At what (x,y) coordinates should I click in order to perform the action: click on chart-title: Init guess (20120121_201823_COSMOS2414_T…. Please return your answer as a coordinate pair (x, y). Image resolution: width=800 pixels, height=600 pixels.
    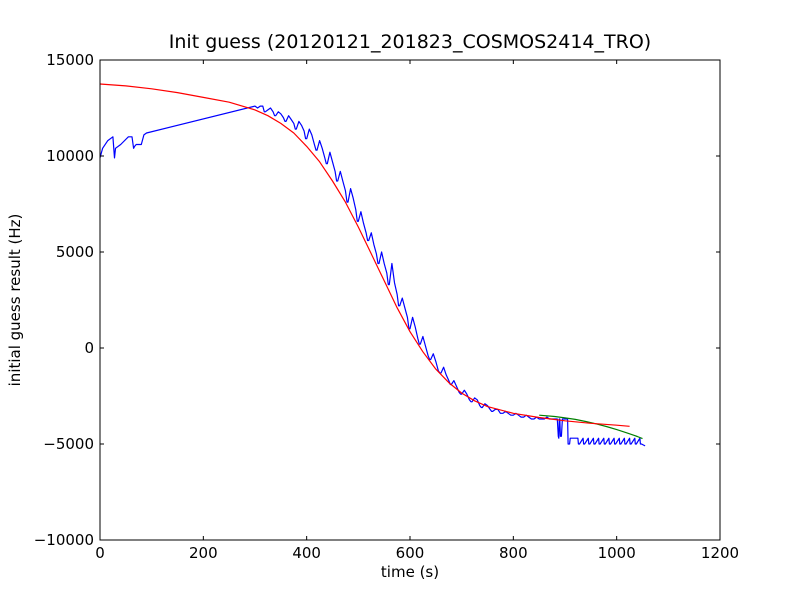
    Looking at the image, I should click on (410, 42).